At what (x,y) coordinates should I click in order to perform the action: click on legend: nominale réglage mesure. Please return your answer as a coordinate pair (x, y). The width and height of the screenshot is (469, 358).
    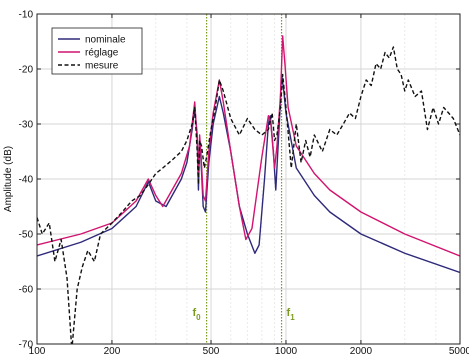
    Looking at the image, I should click on (97, 51).